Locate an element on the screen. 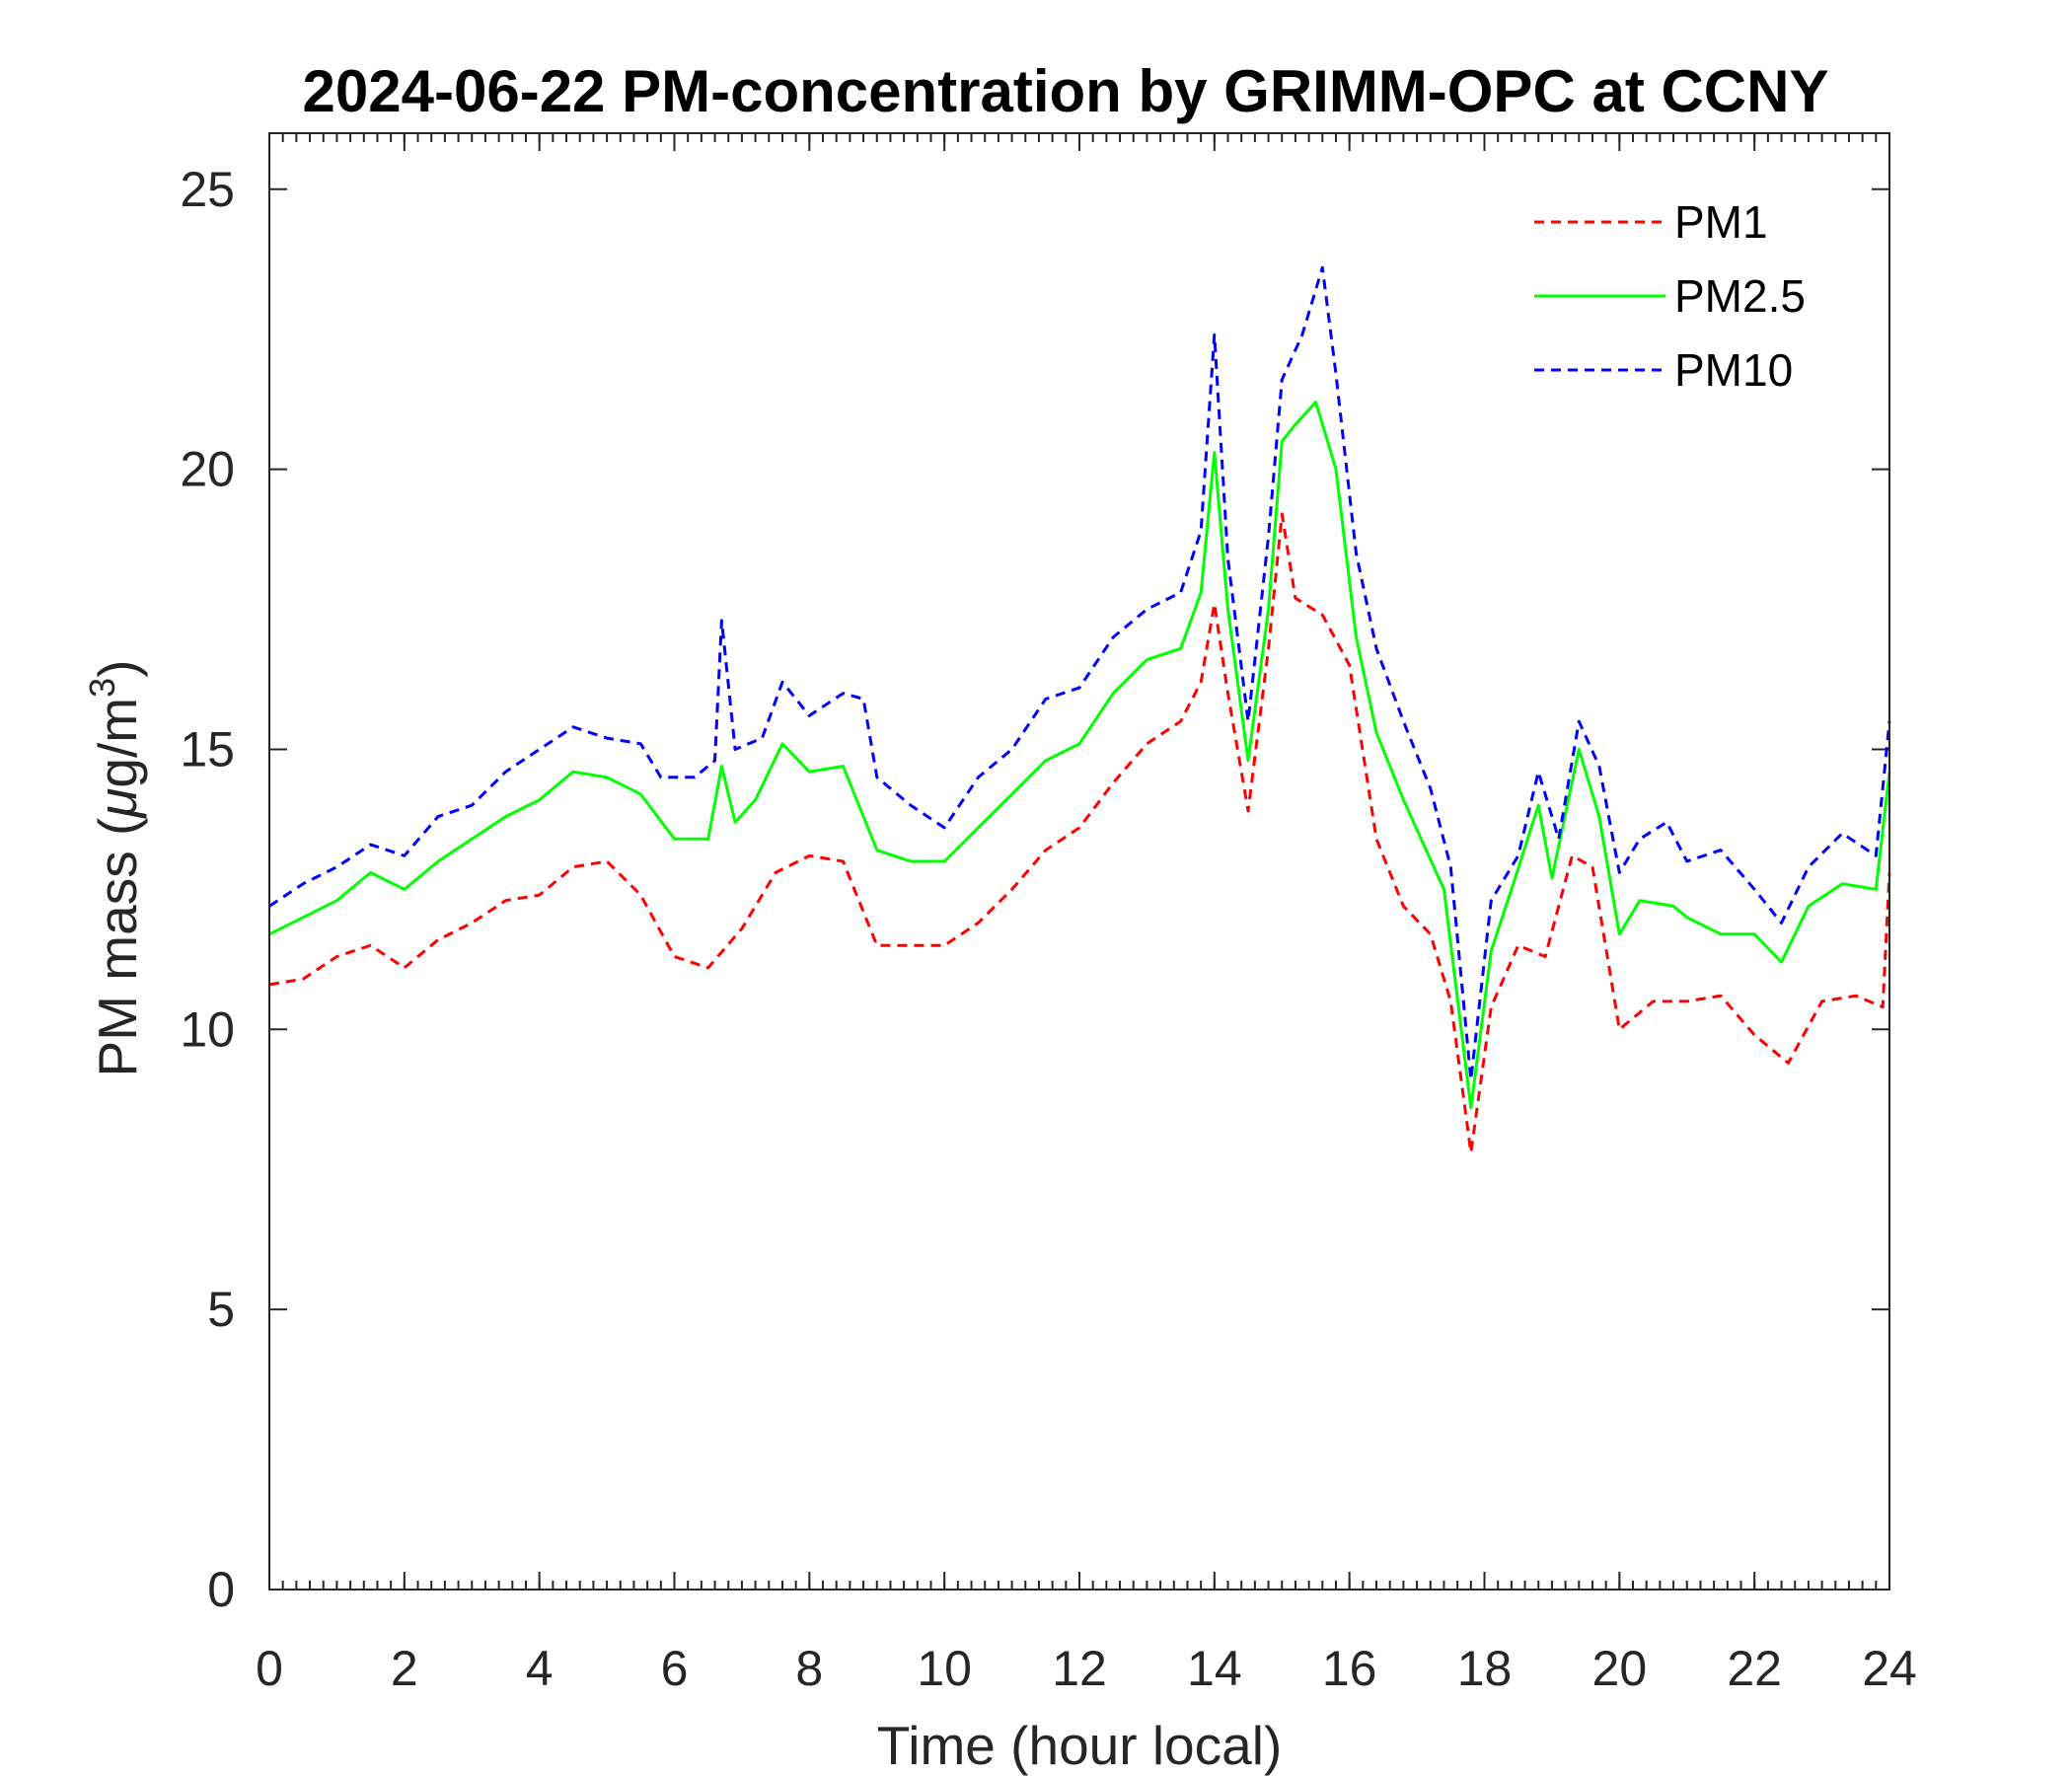 Image resolution: width=2072 pixels, height=1776 pixels. legend: PM1 PM2.5 PM10 is located at coordinates (1670, 296).